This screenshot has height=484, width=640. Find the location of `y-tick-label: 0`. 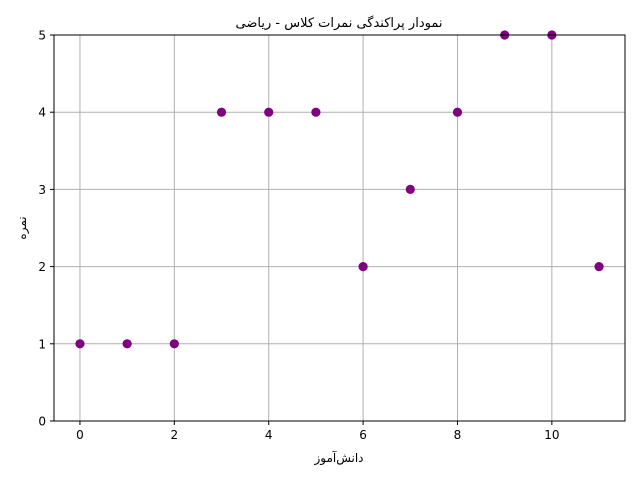

y-tick-label: 0 is located at coordinates (42, 422).